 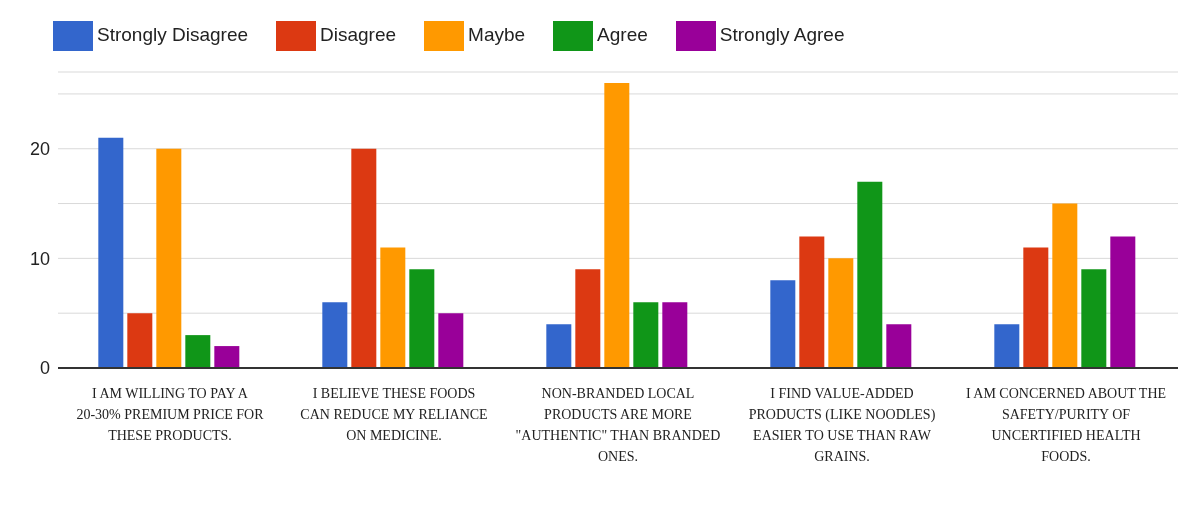 I want to click on legend-label: Disagree, so click(x=358, y=35).